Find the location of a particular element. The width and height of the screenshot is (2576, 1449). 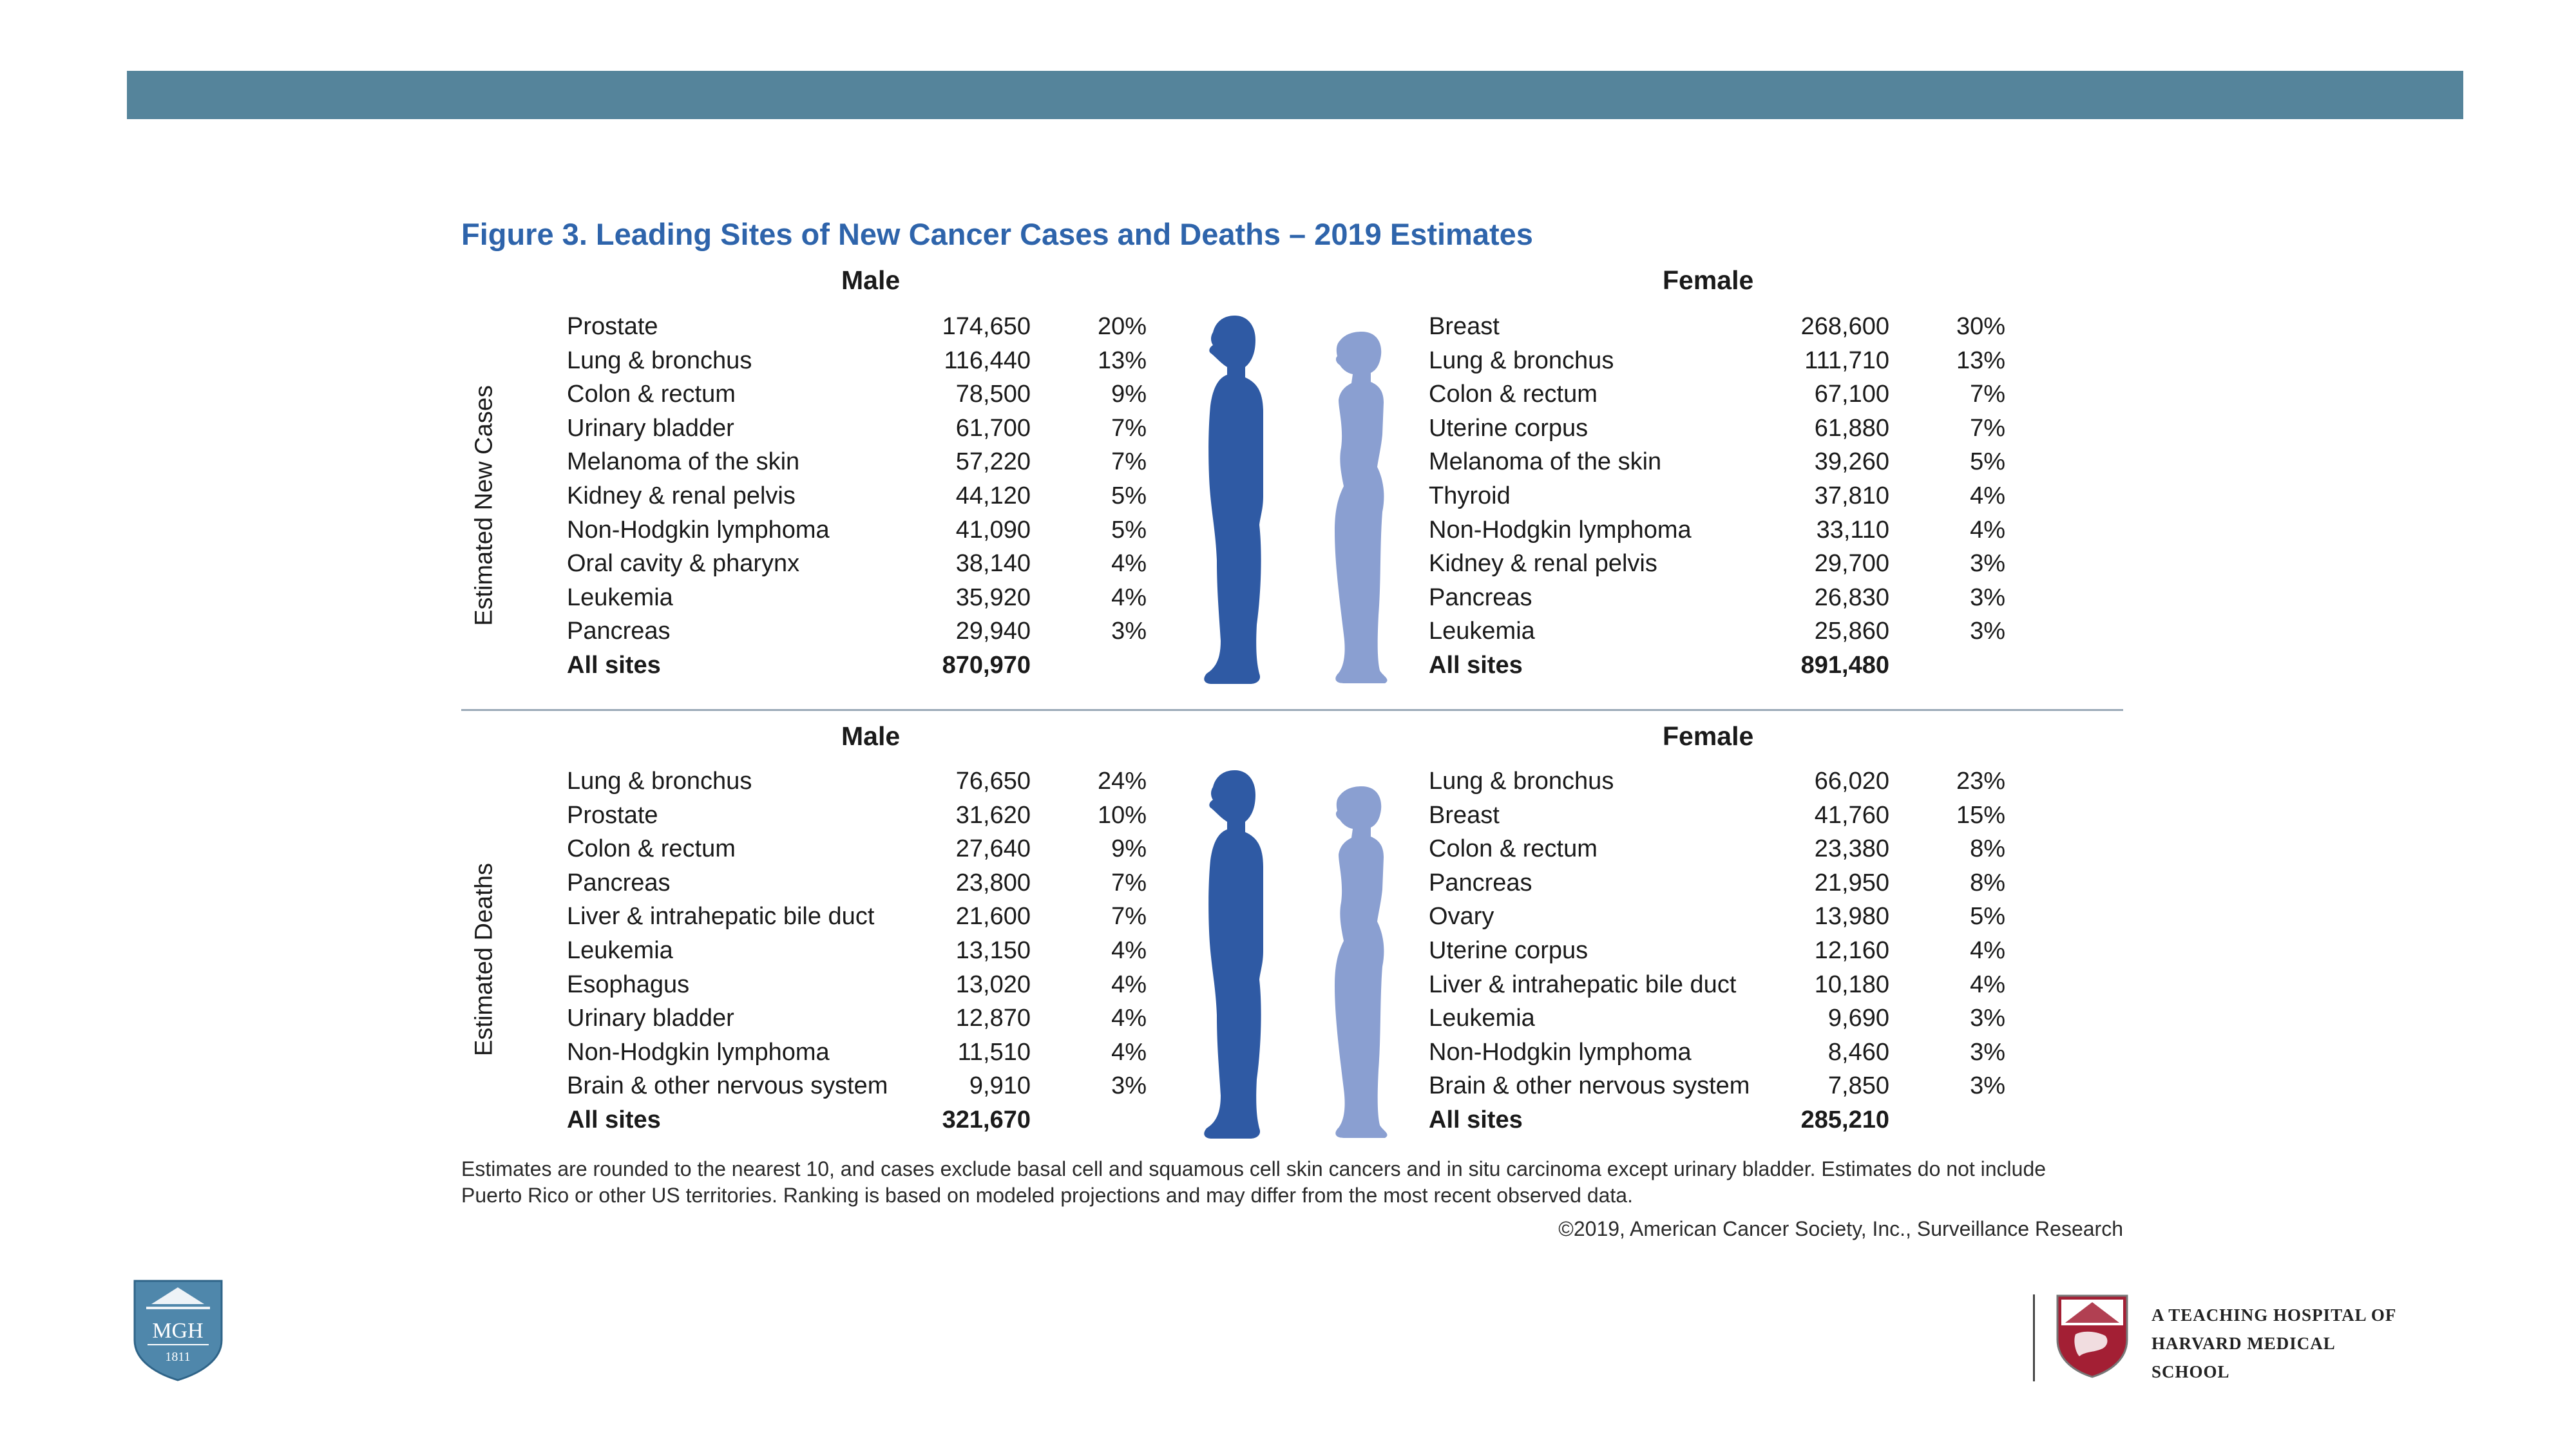

percent-value: 8% is located at coordinates (1987, 882).